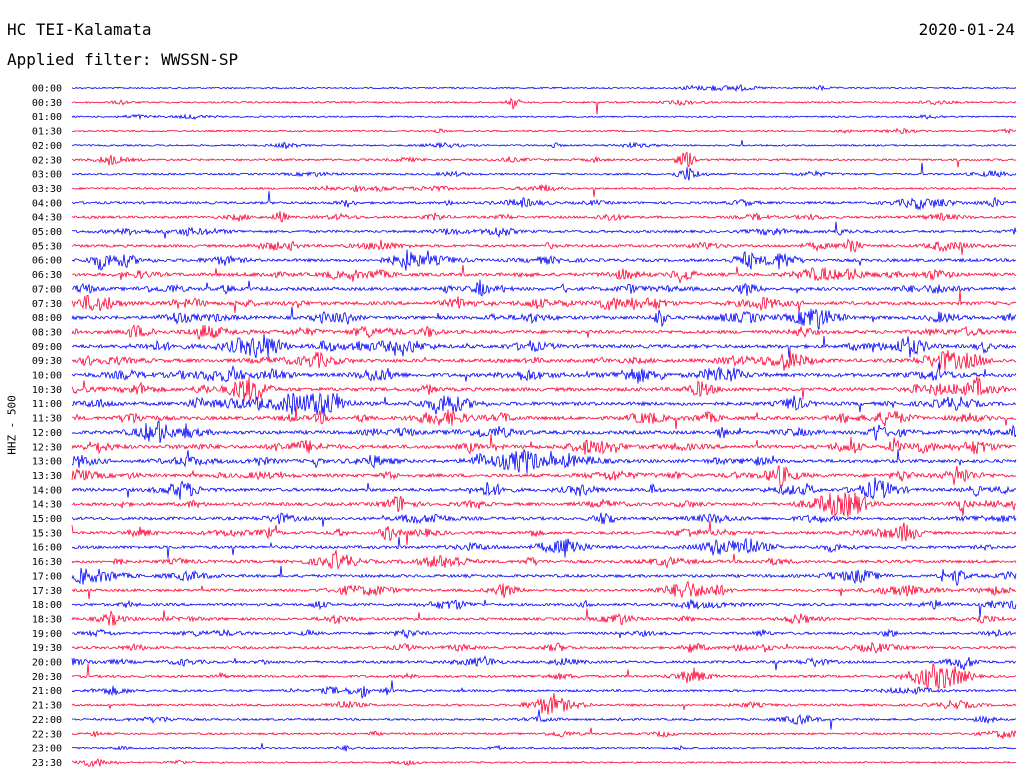  Describe the element at coordinates (47, 376) in the screenshot. I see `row-tick-label: 10:00` at that location.